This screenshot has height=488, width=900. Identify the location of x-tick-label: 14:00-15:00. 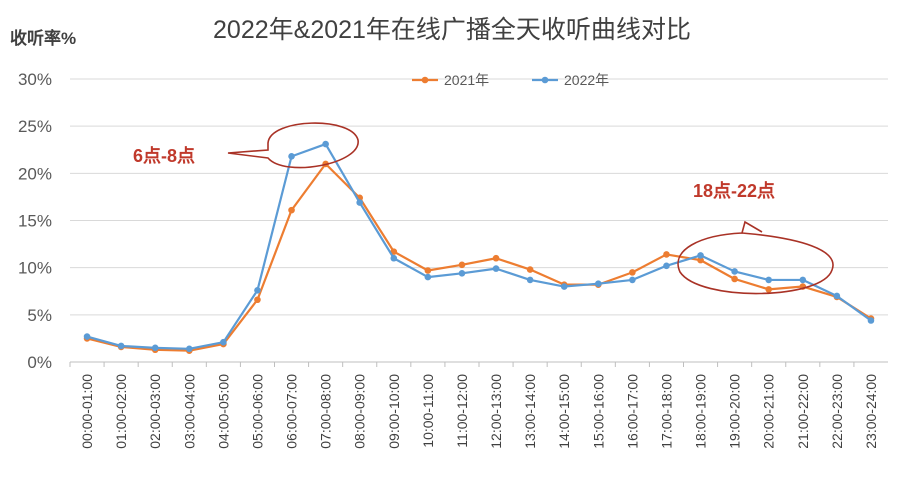
(564, 411).